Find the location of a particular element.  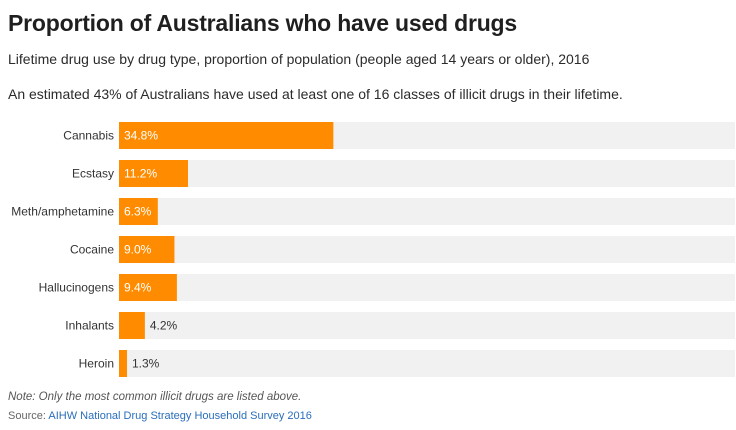

bar-row: Inhalants 4.2% is located at coordinates (400, 325).